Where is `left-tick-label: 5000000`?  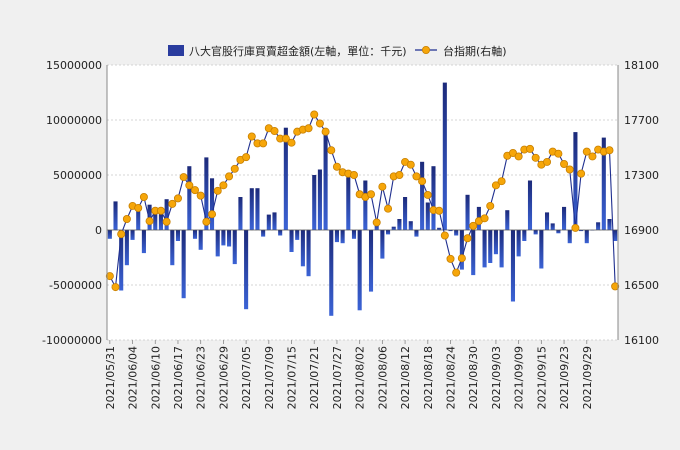
left-tick-label: 5000000 is located at coordinates (77, 175).